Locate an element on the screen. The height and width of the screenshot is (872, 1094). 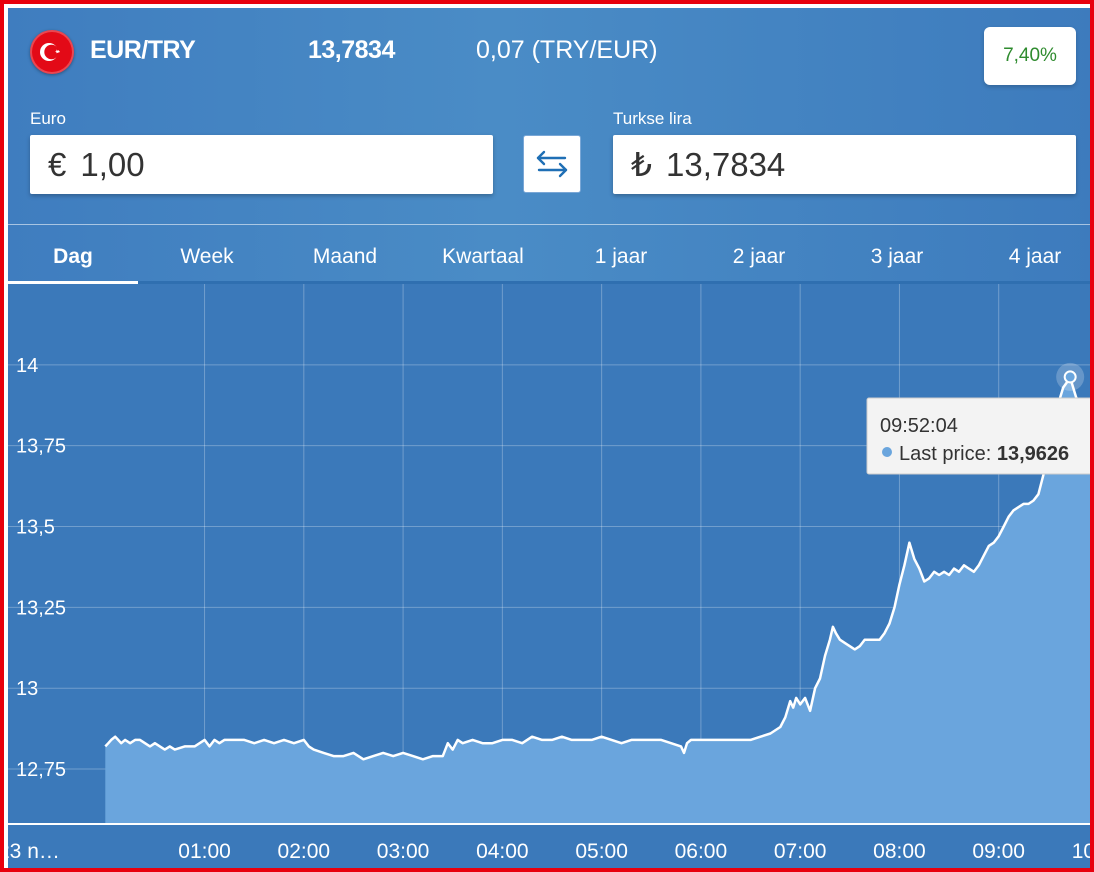
active-tab-indicator is located at coordinates (73, 282).